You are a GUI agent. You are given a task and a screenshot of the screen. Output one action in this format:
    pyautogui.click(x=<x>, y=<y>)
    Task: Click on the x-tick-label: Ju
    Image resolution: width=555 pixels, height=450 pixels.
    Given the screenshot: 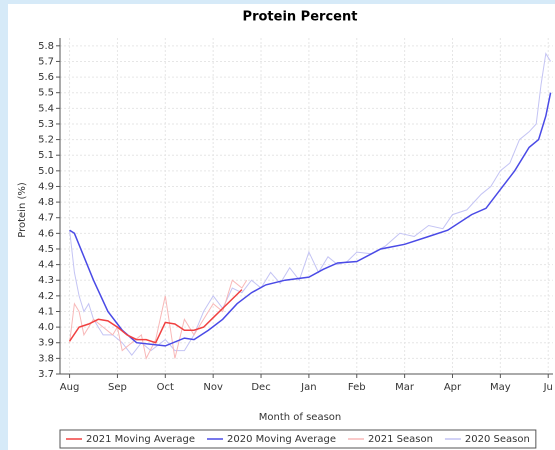 What is the action you would take?
    pyautogui.click(x=548, y=387)
    